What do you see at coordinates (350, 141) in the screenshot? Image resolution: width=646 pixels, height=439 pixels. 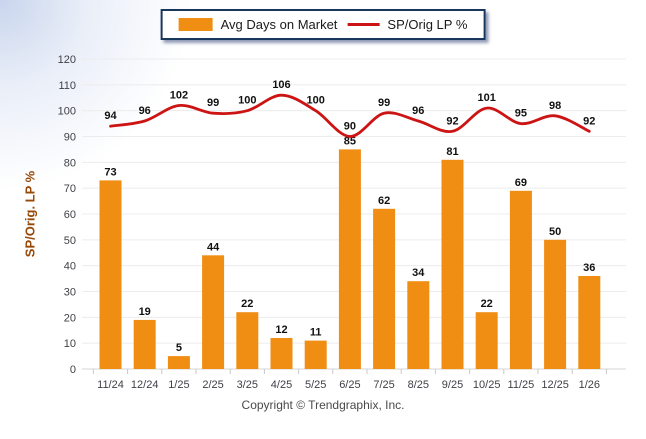 I see `bar-value-label: 85` at bounding box center [350, 141].